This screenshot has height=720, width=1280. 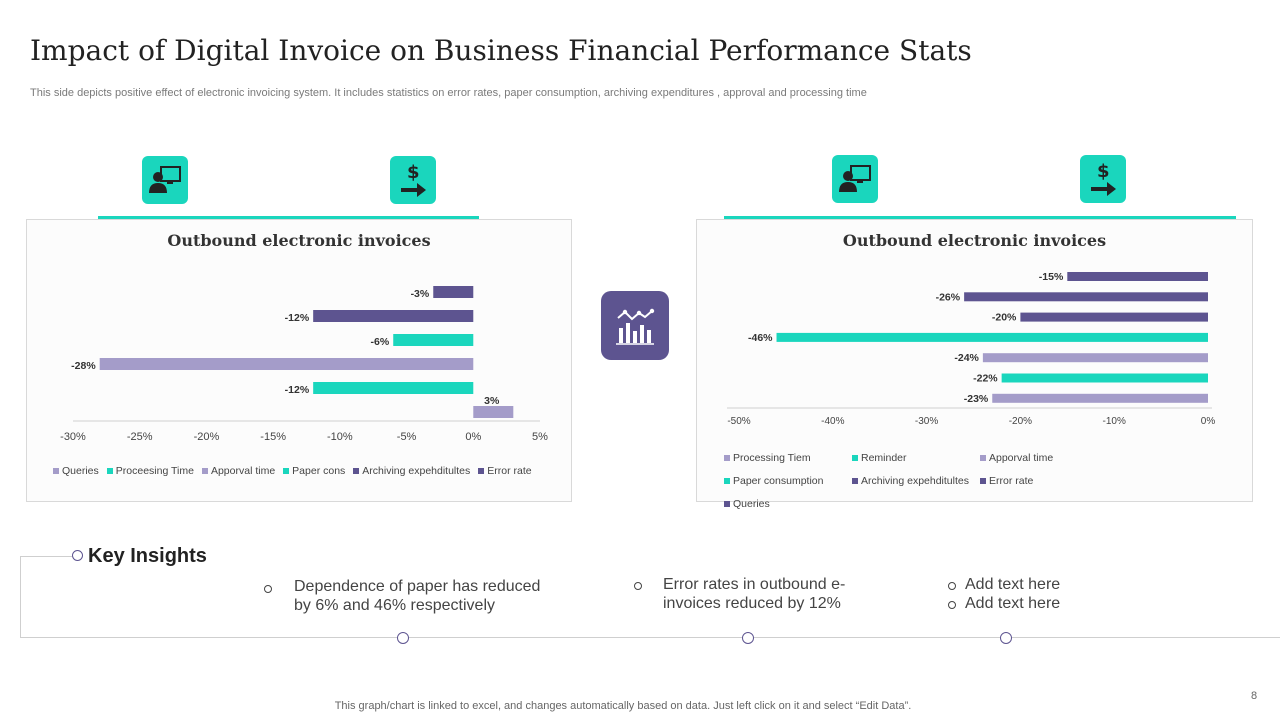 What do you see at coordinates (80, 471) in the screenshot?
I see `legend-label: Queries` at bounding box center [80, 471].